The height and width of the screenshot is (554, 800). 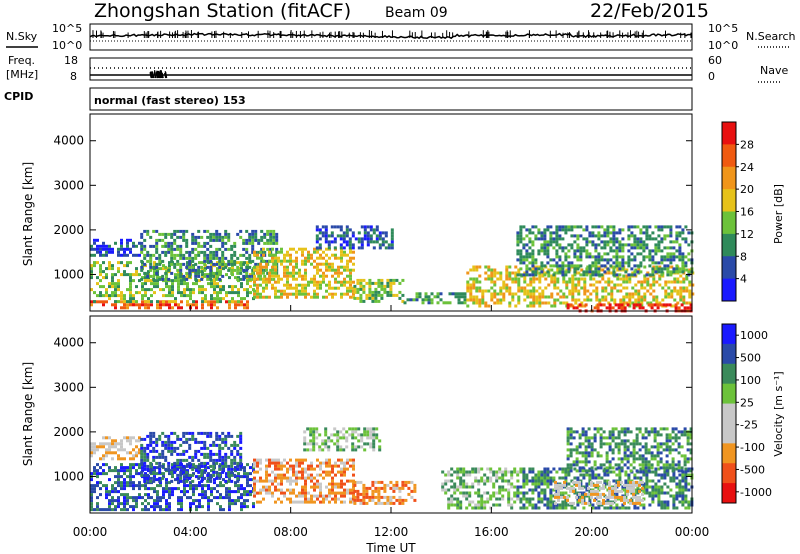 What do you see at coordinates (729, 200) in the screenshot?
I see `power-colorbar-swatch` at bounding box center [729, 200].